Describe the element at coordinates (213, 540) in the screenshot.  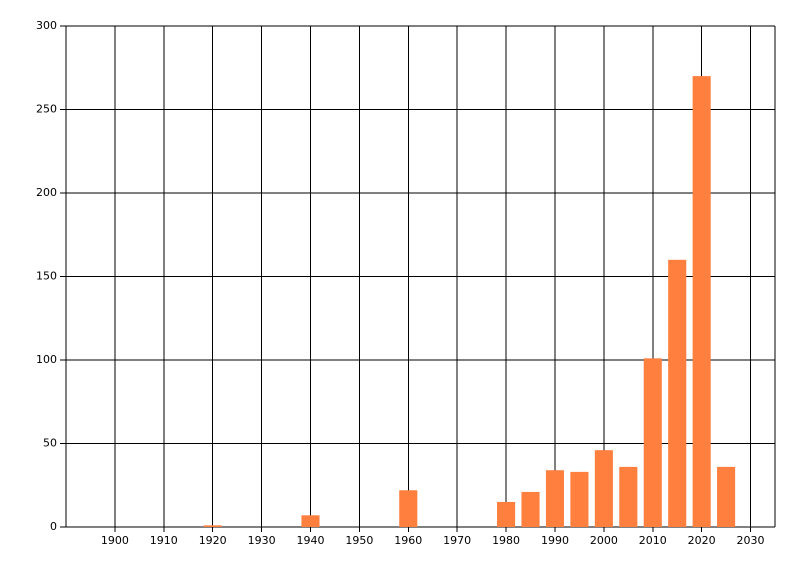
I see `x-tick-label: 1920` at that location.